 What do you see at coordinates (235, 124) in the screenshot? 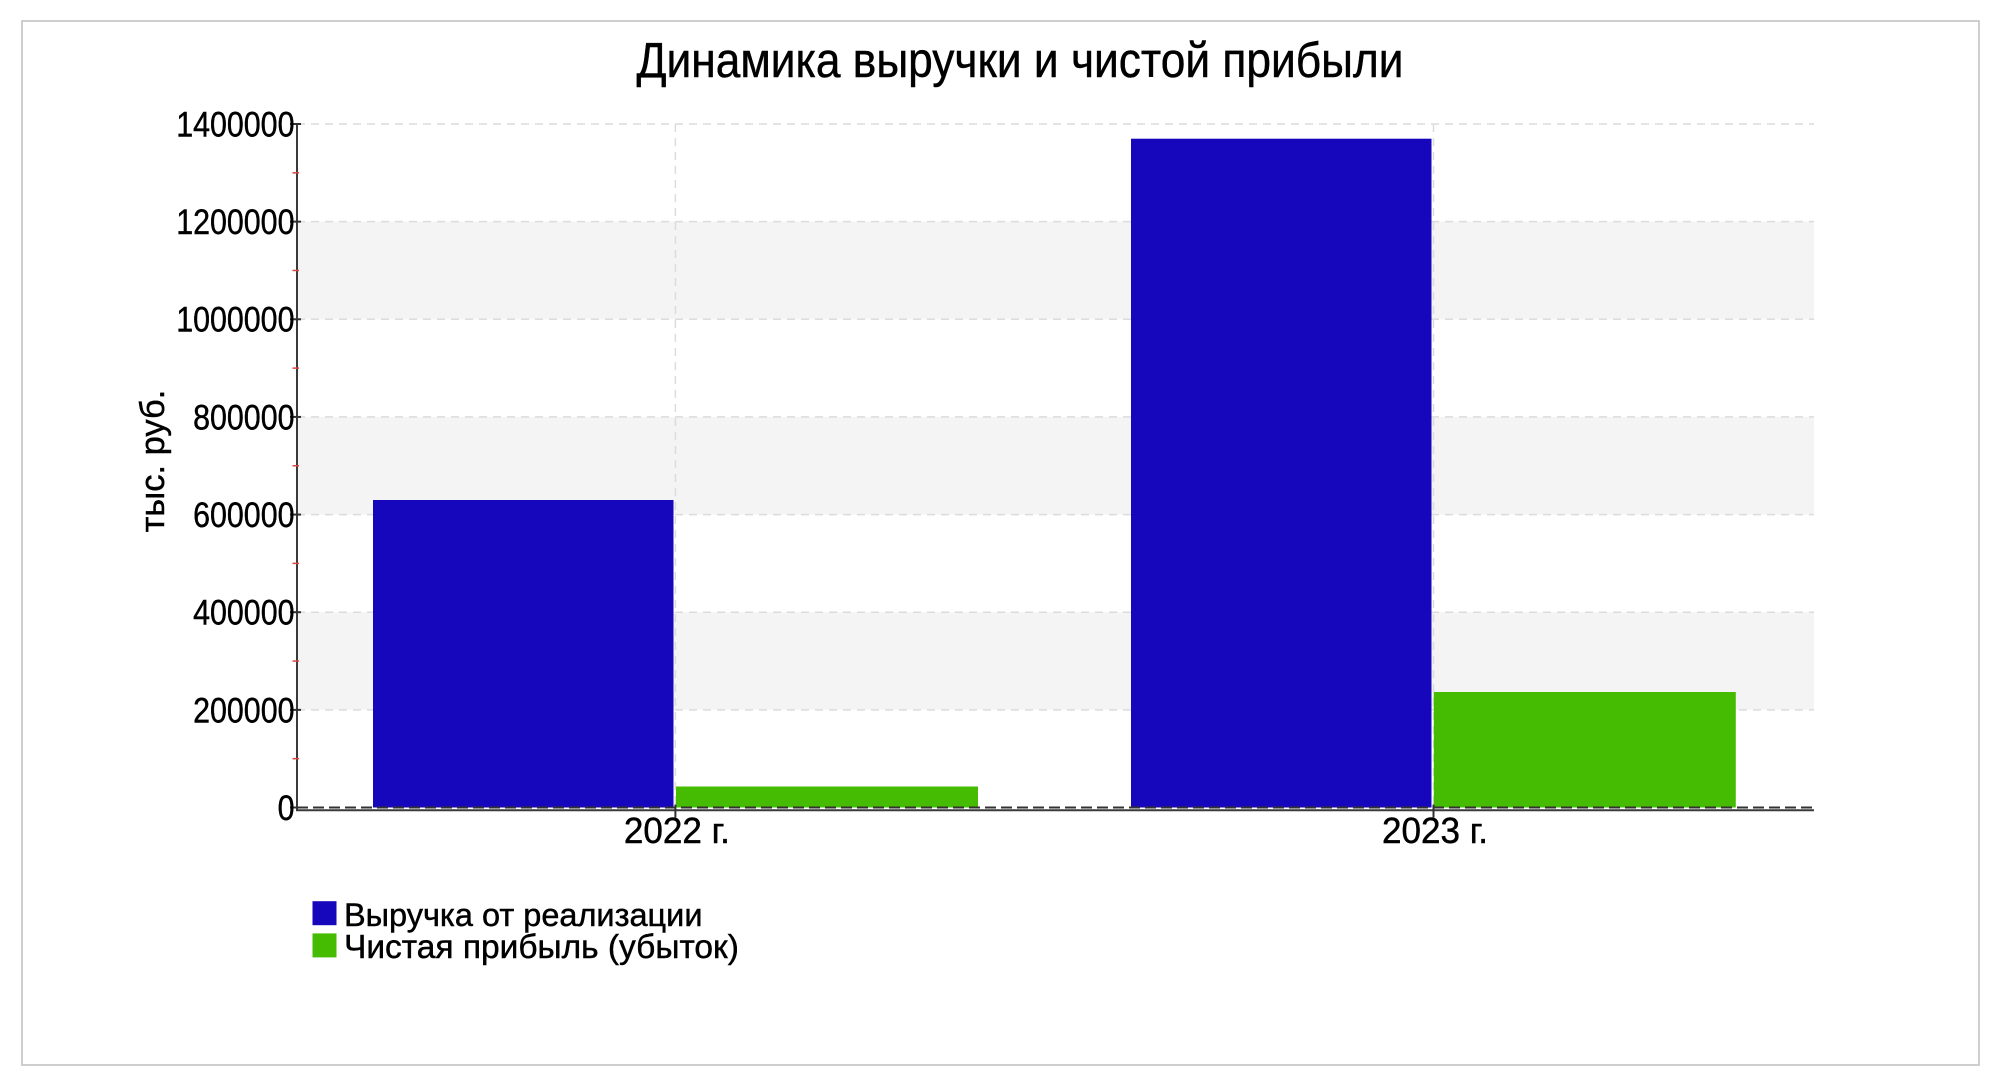
I see `svg-text: 1400000` at bounding box center [235, 124].